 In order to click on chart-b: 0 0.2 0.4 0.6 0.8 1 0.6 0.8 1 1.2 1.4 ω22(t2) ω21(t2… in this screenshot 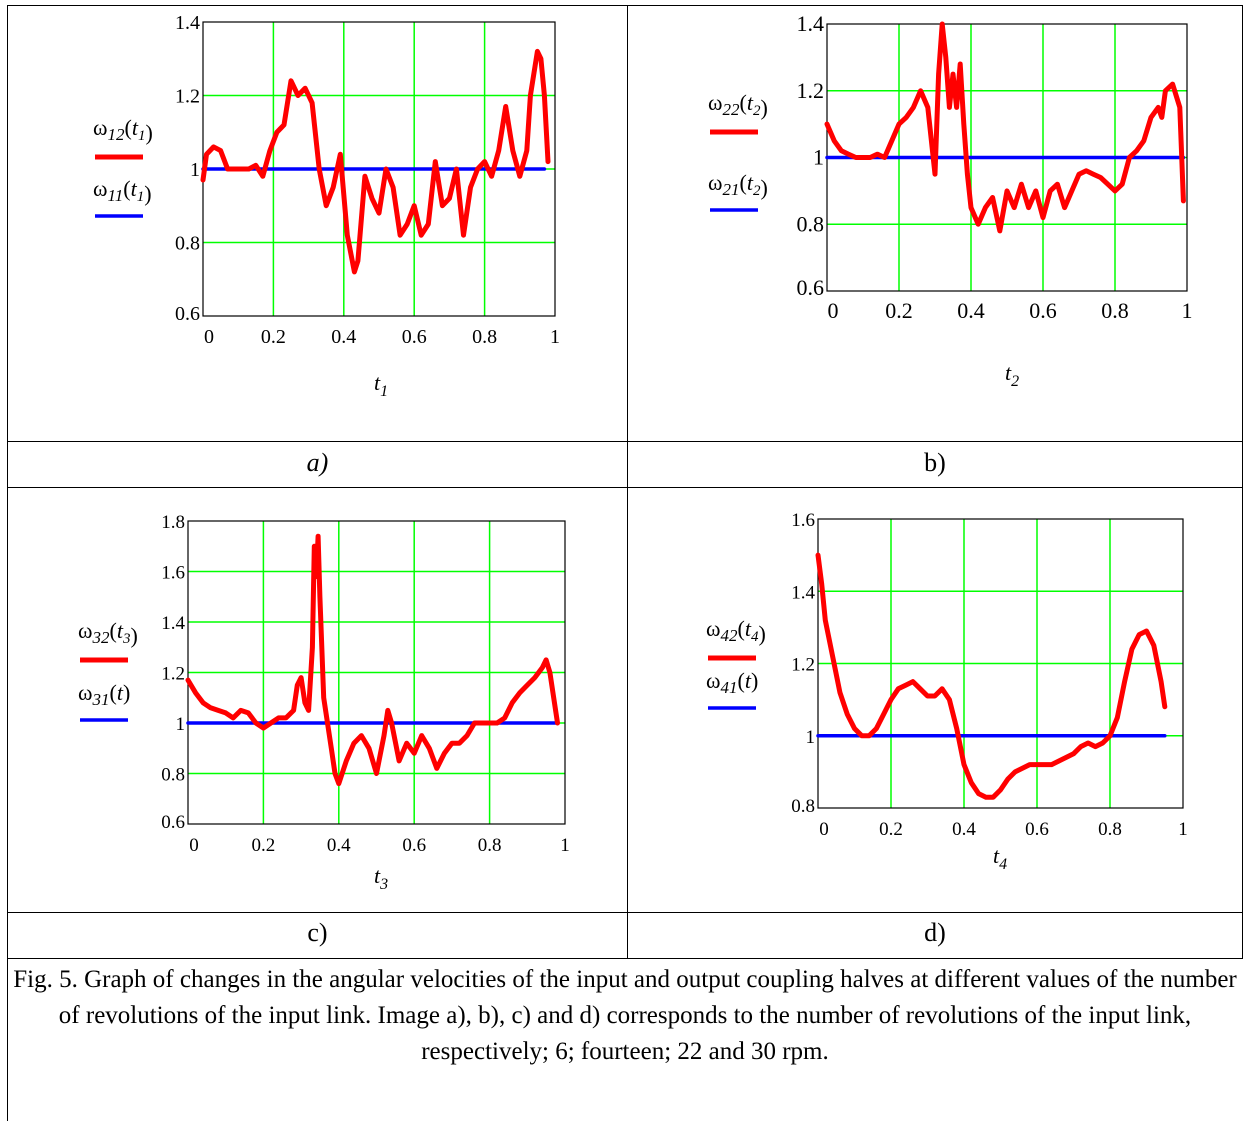, I will do `click(950, 200)`.